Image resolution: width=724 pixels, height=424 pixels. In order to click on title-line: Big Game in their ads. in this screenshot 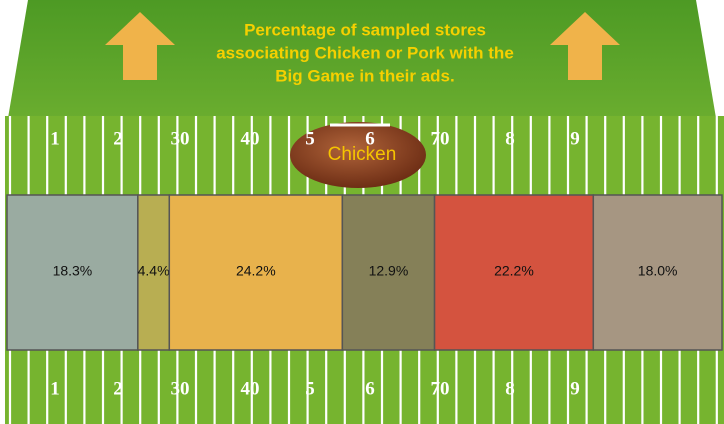, I will do `click(365, 75)`.